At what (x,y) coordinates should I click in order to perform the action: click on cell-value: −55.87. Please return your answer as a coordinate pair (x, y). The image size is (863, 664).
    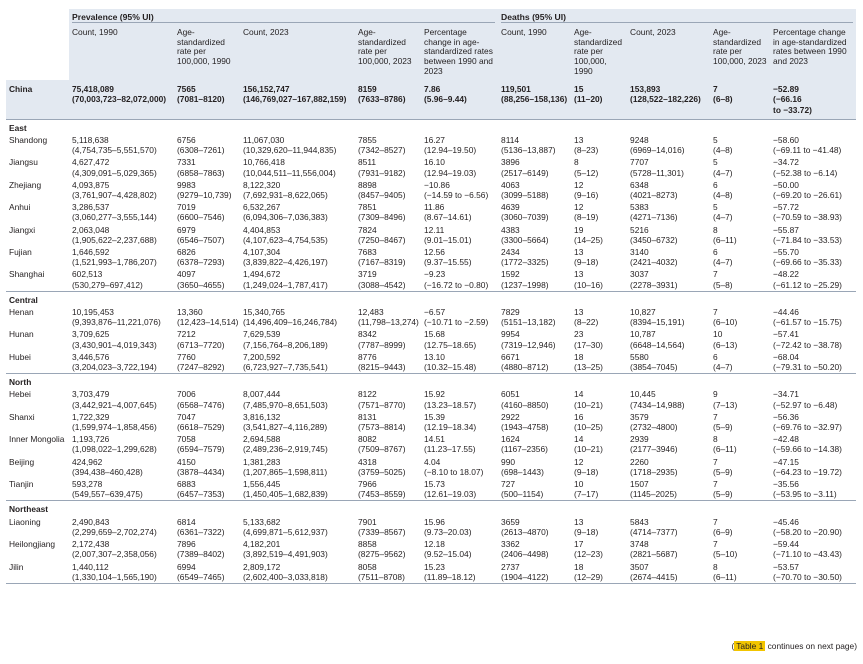
    Looking at the image, I should click on (786, 229).